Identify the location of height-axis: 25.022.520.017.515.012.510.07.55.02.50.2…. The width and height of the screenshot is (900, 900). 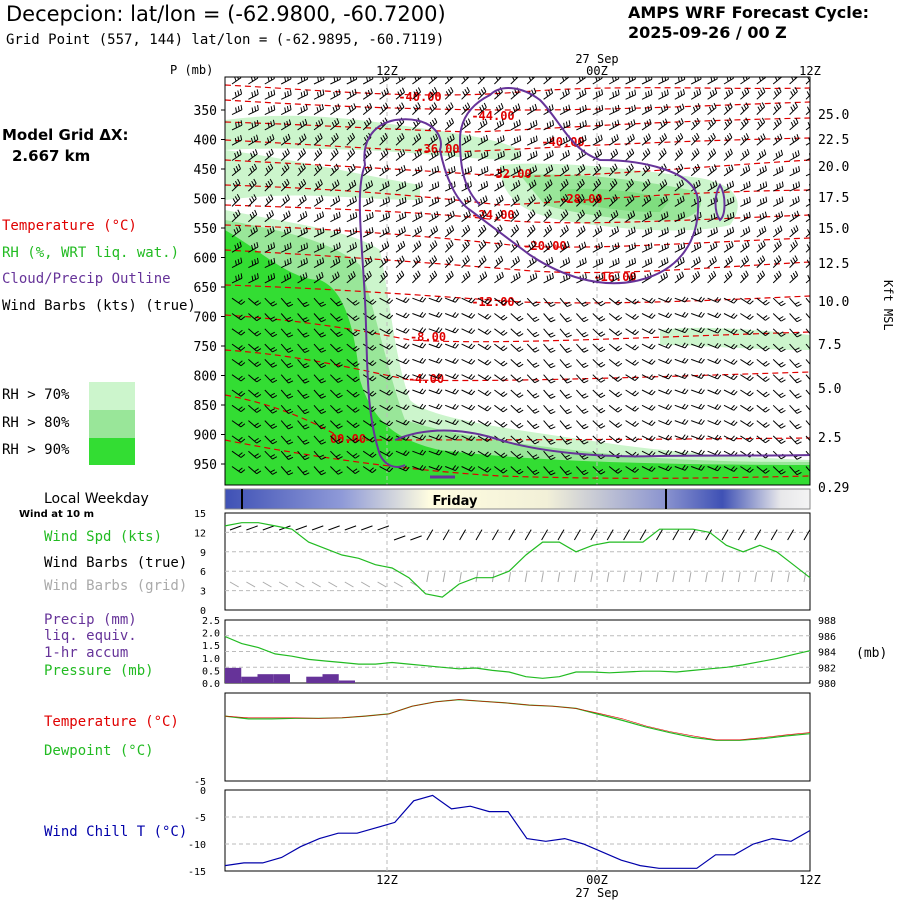
(833, 302).